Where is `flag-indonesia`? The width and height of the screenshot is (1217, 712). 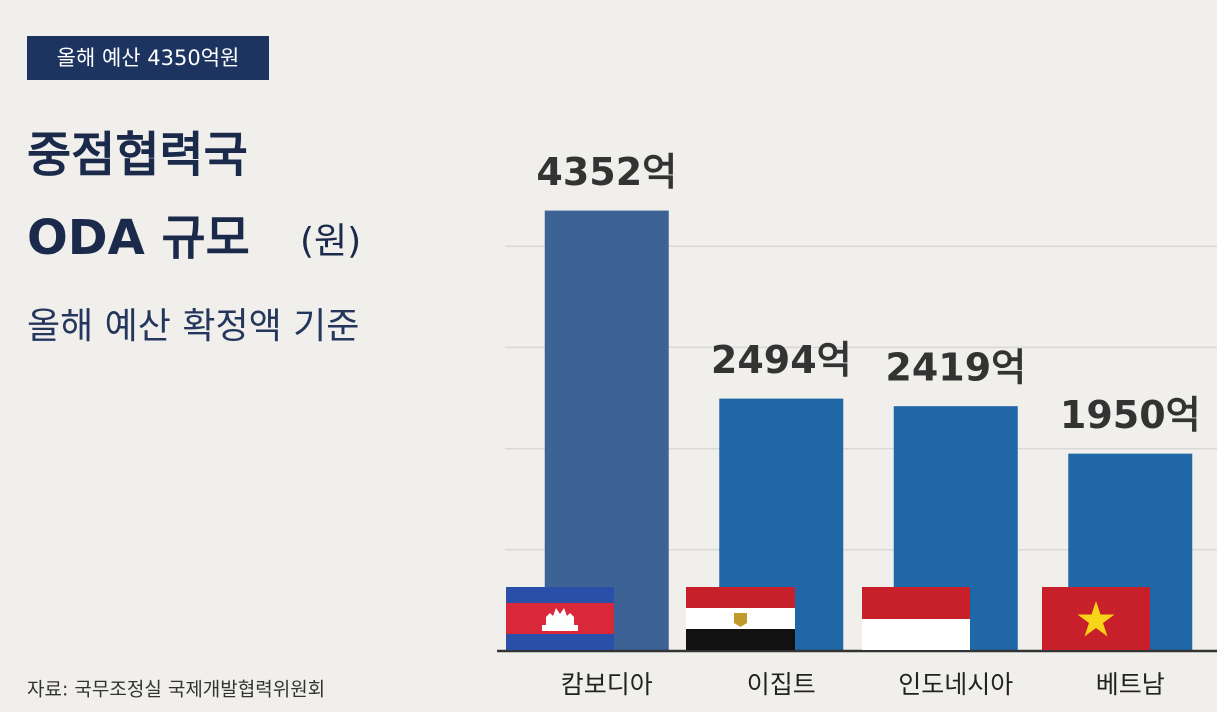
flag-indonesia is located at coordinates (916, 618).